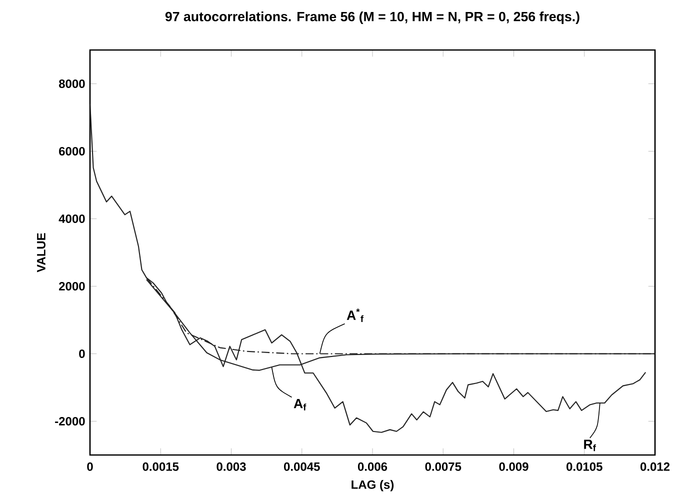 This screenshot has width=689, height=504. I want to click on x-tick-label: 0.006, so click(373, 466).